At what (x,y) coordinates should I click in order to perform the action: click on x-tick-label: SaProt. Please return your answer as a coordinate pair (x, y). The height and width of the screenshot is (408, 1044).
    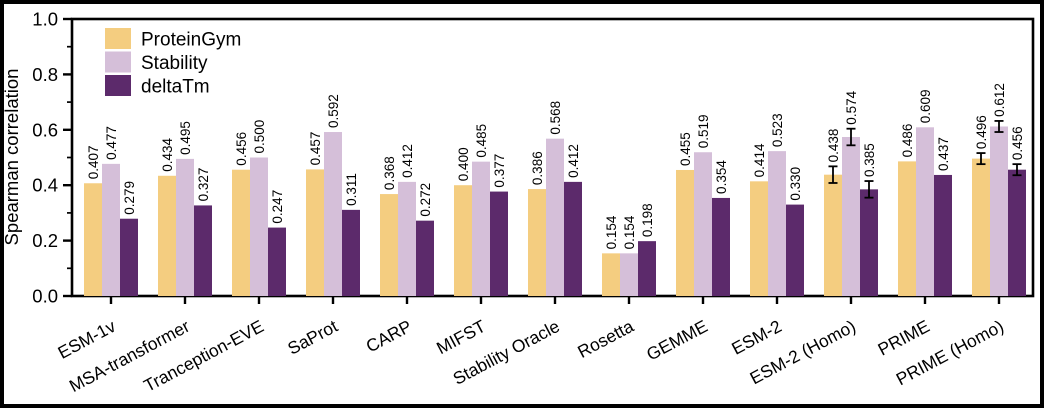
    Looking at the image, I should click on (312, 337).